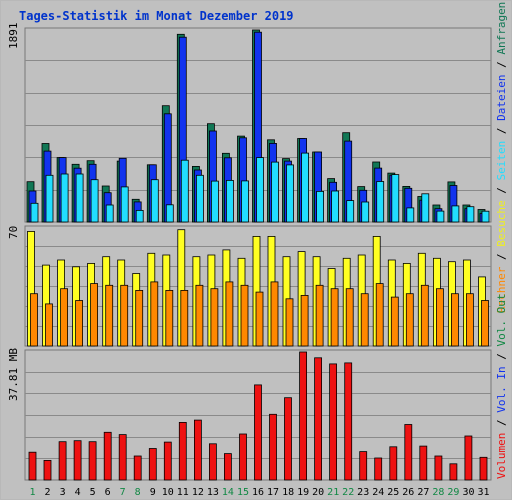 This screenshot has height=501, width=512. I want to click on x-tick-label-day-20: 20, so click(318, 492).